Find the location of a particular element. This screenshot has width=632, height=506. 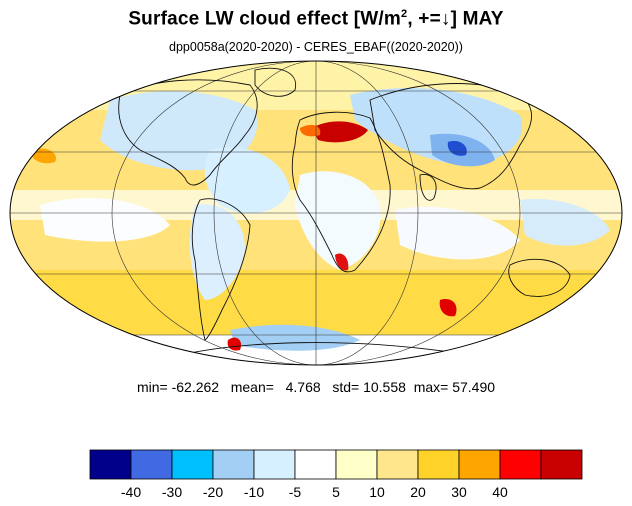

pacific-white-region is located at coordinates (105, 219).